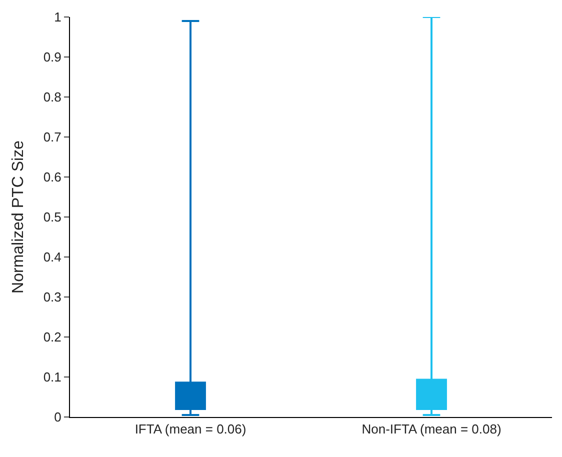  Describe the element at coordinates (58, 417) in the screenshot. I see `y-tick-label: 0` at that location.